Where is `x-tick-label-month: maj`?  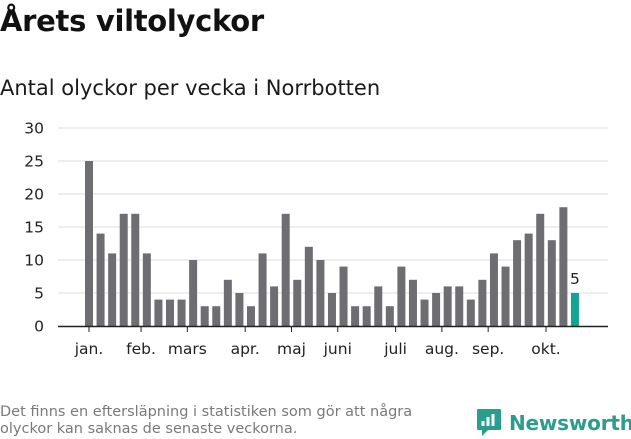
x-tick-label-month: maj is located at coordinates (291, 349).